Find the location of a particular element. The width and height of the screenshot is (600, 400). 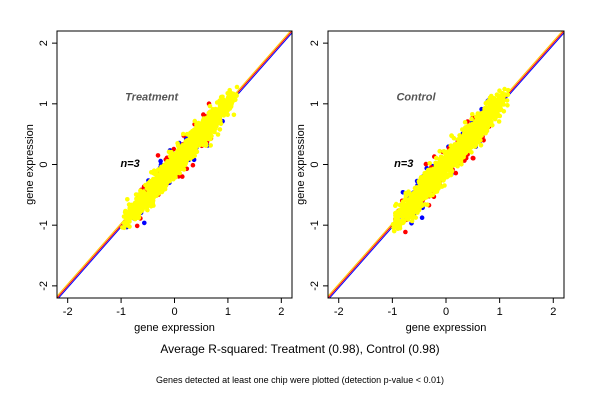

y-axis-title: gene expression is located at coordinates (30, 164).